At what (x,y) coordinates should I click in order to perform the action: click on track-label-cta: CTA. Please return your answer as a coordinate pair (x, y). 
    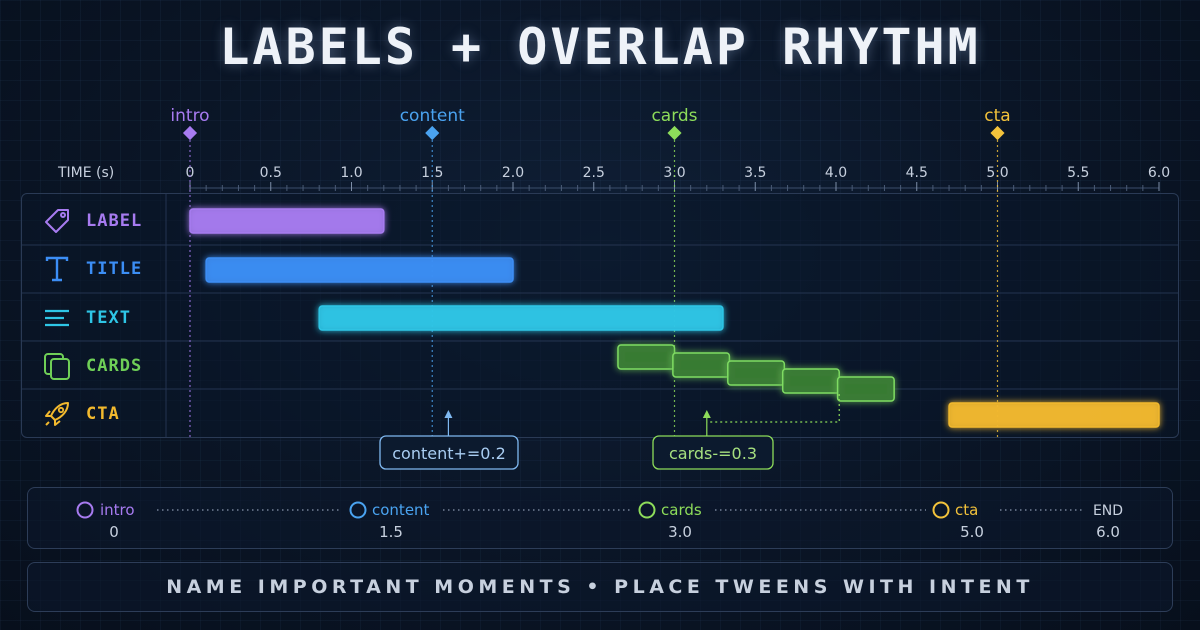
    Looking at the image, I should click on (94, 414).